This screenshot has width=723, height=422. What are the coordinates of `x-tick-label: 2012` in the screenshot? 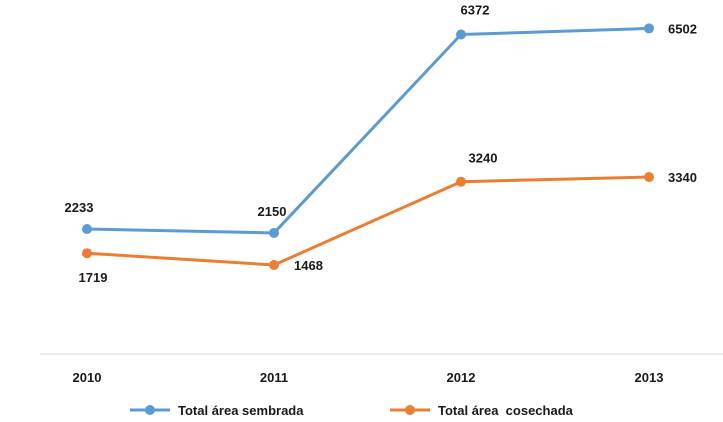 It's located at (461, 377).